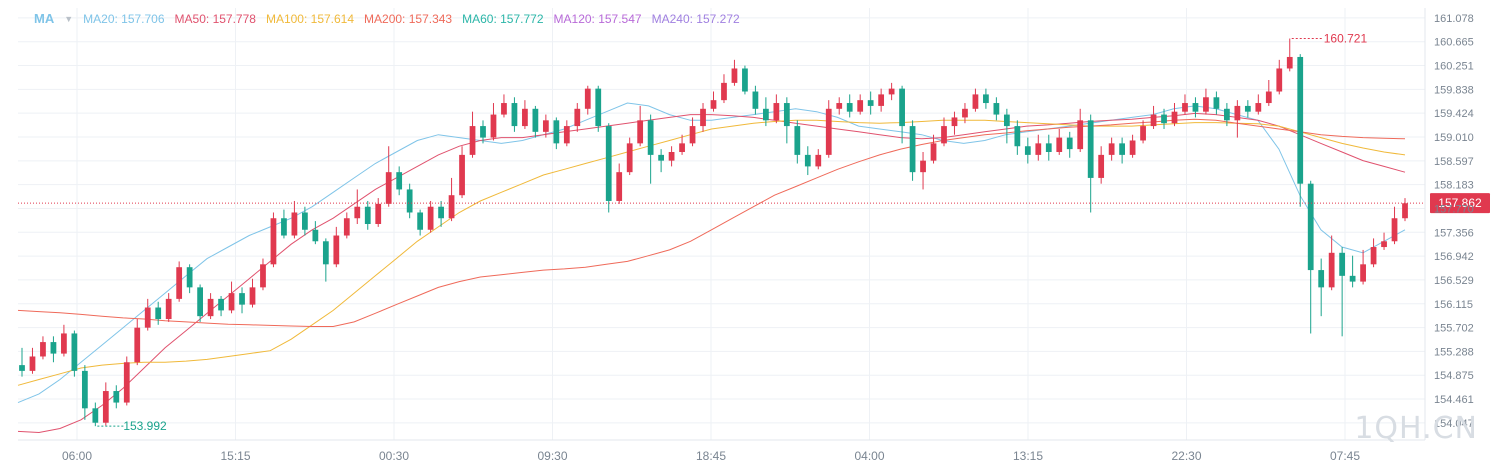  I want to click on low-marker-label: 153.992, so click(145, 426).